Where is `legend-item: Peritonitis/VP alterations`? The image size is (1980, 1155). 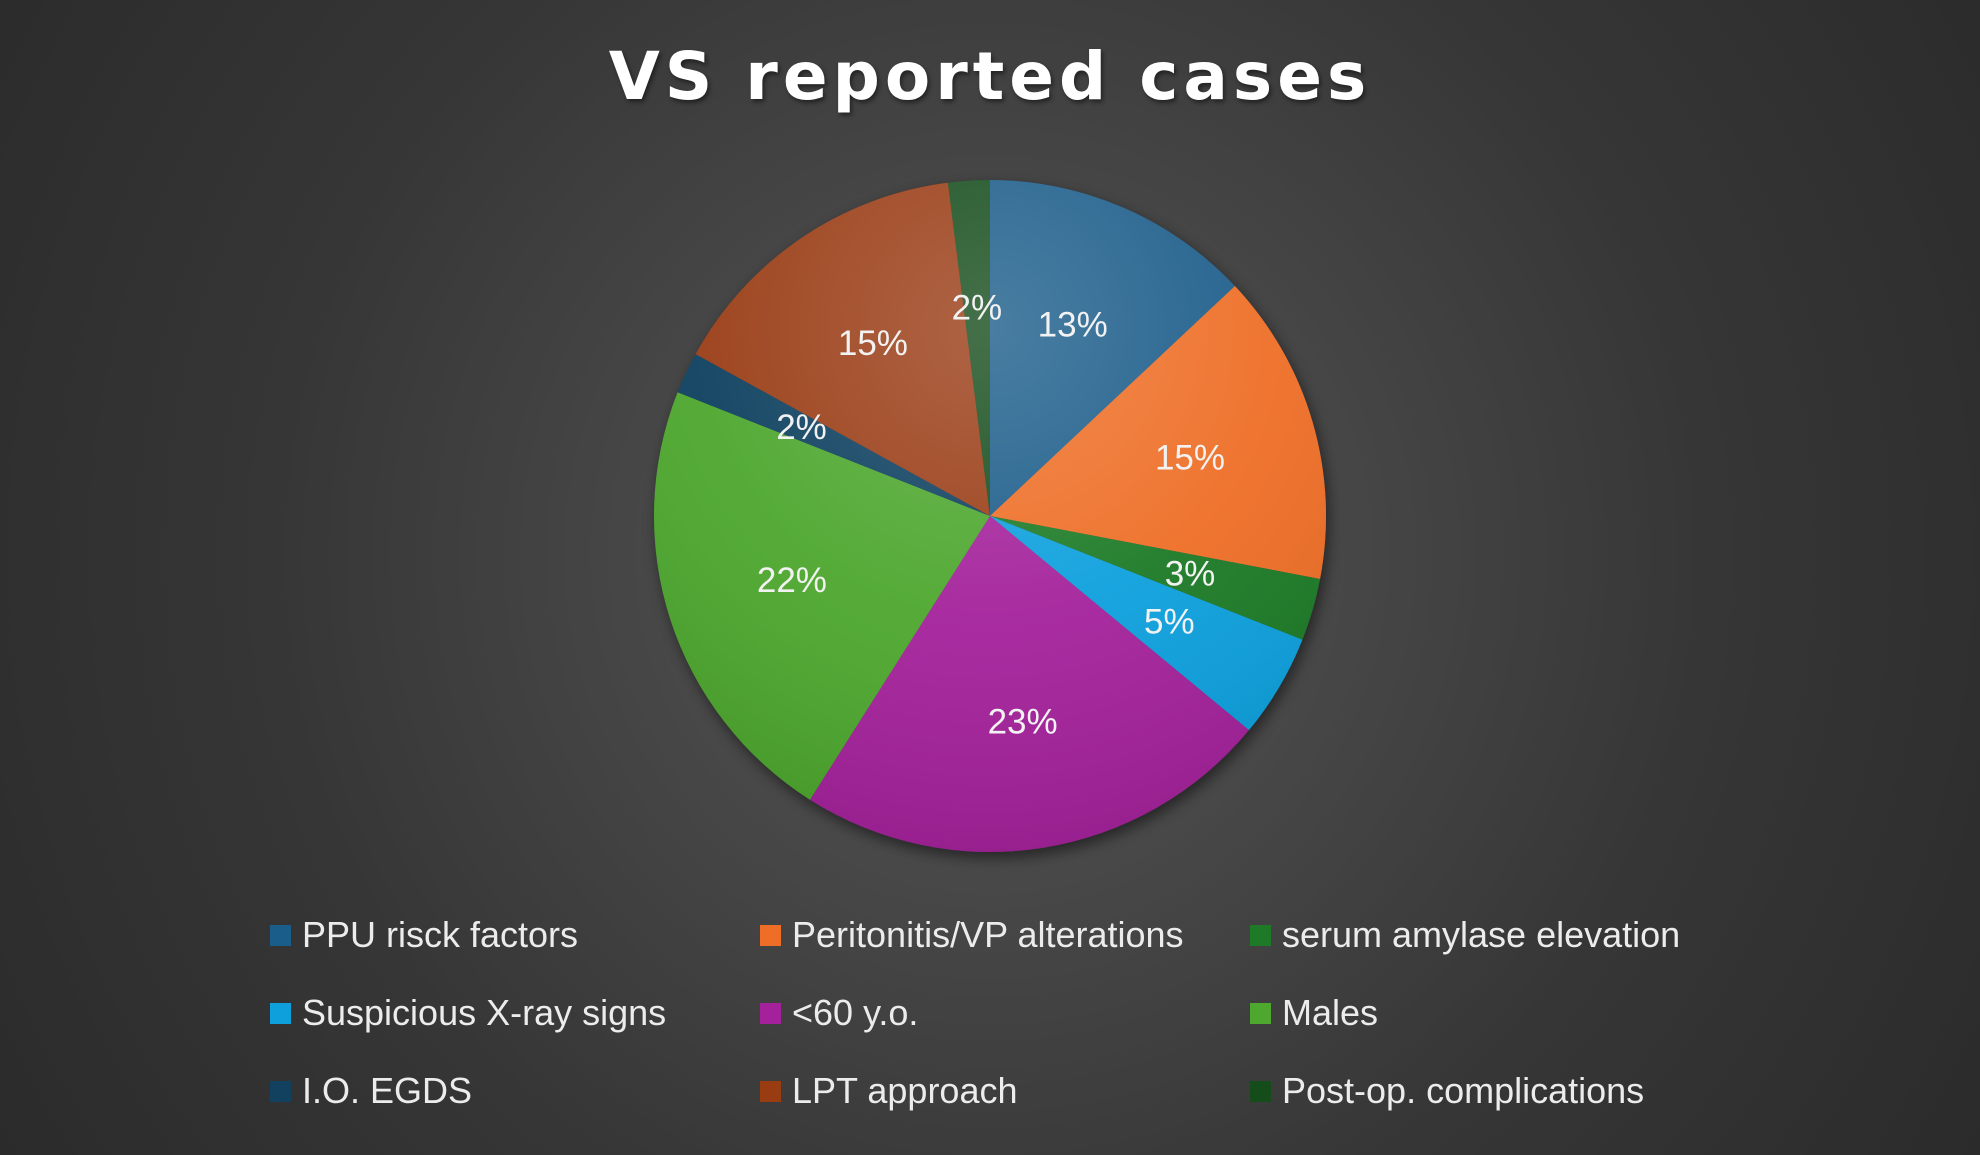 legend-item: Peritonitis/VP alterations is located at coordinates (1005, 935).